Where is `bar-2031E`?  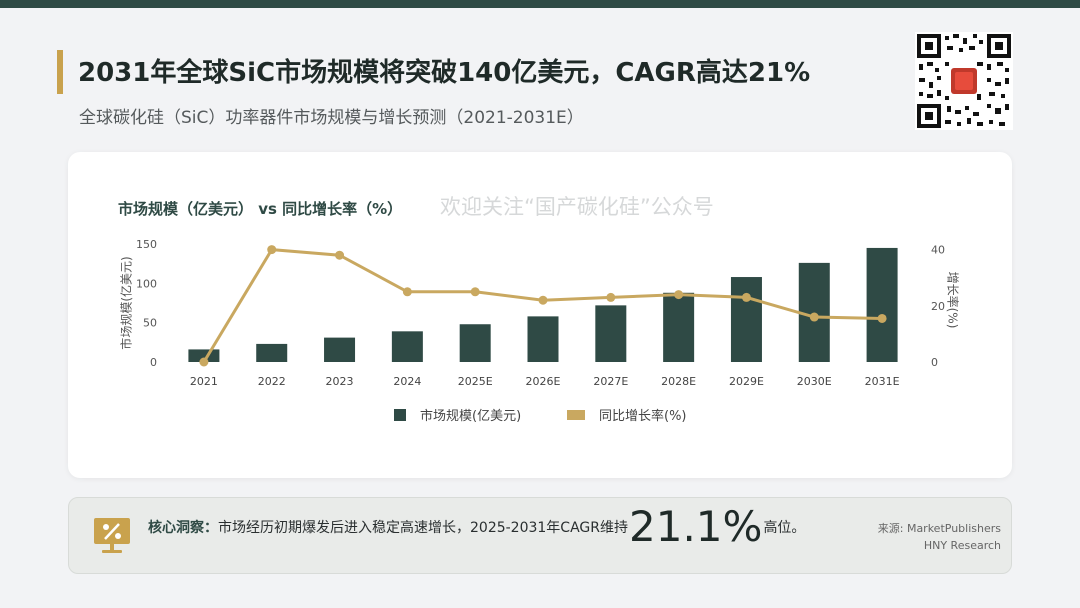 bar-2031E is located at coordinates (882, 304).